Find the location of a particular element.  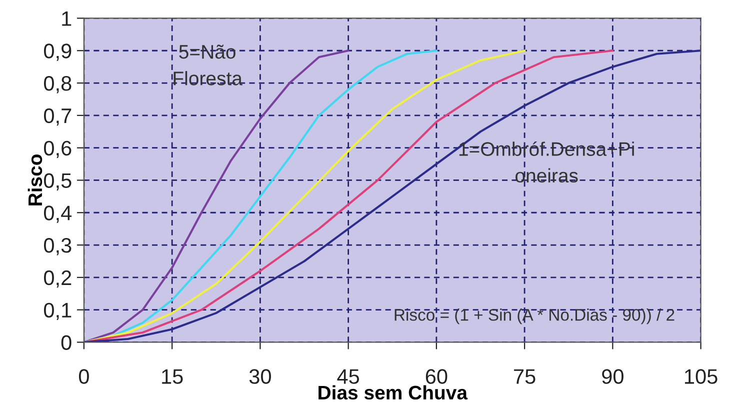

y-tick-label: 0,9 is located at coordinates (58, 52).